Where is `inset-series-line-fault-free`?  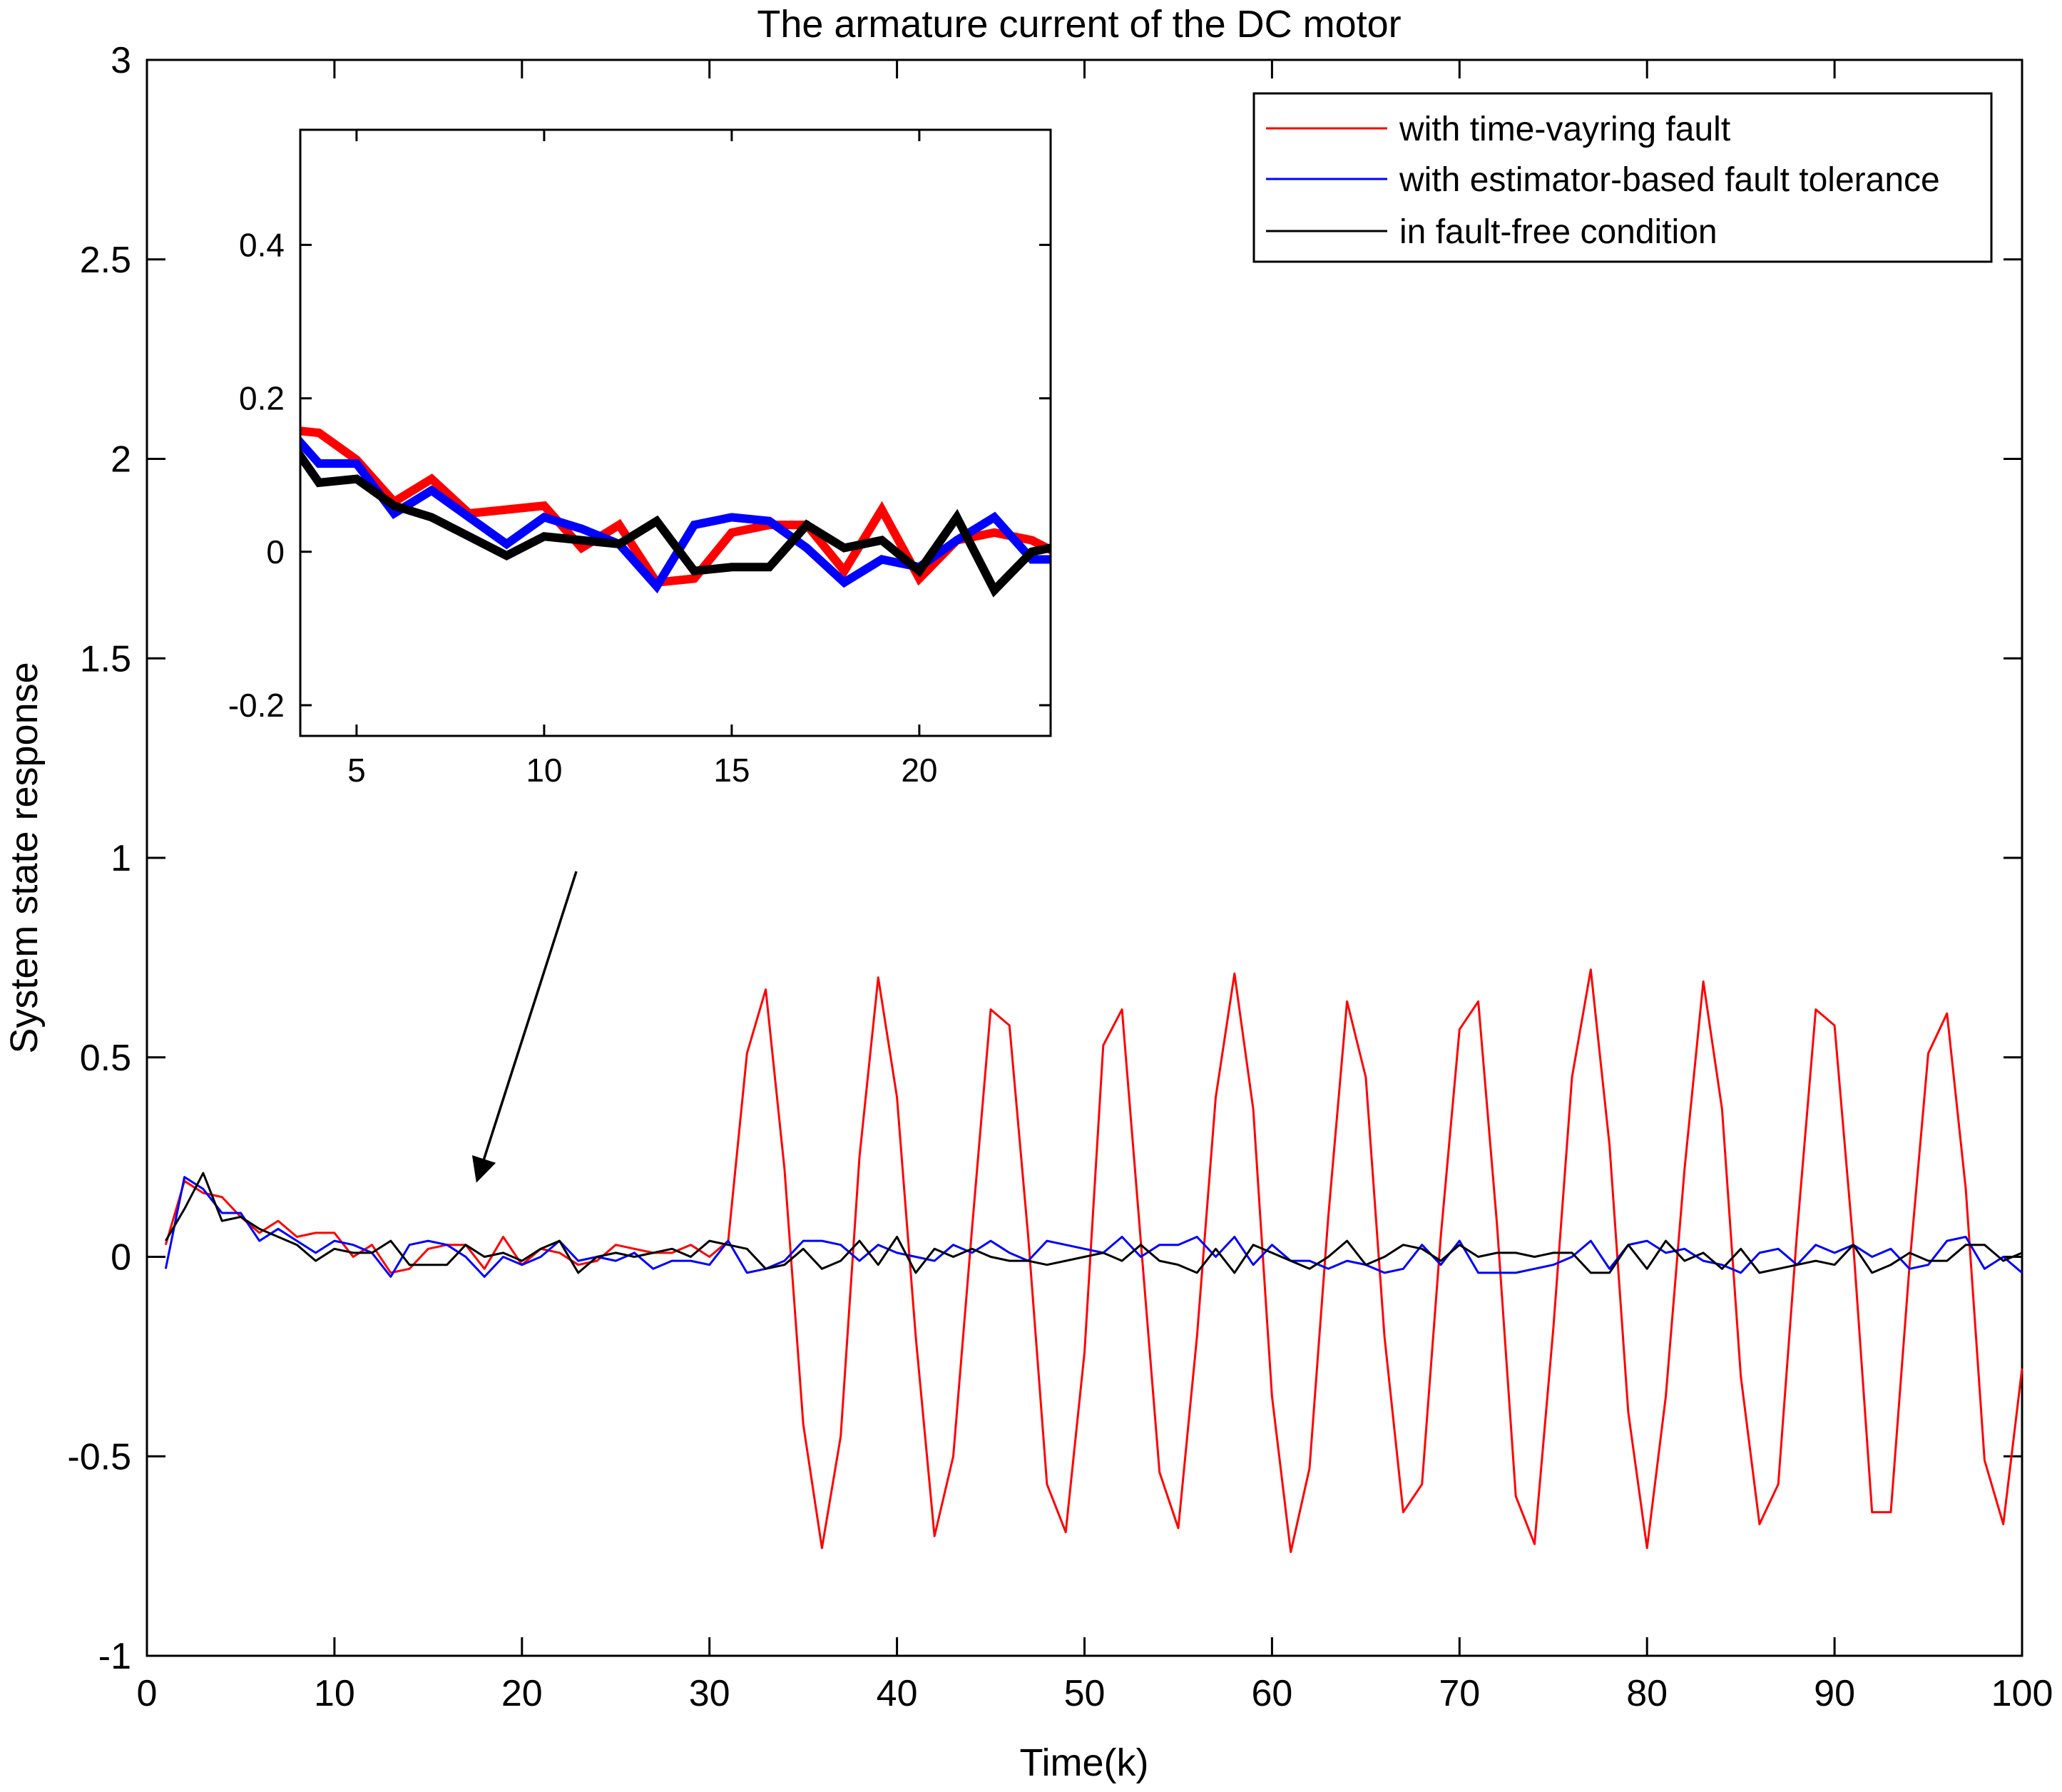
inset-series-line-fault-free is located at coordinates (675, 523).